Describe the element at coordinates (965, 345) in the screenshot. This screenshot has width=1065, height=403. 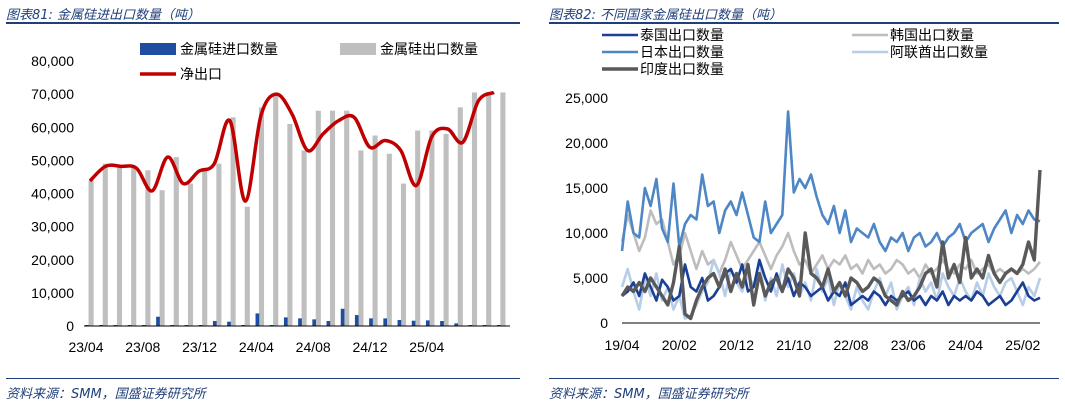
I see `right-x-tick-label: 24/04` at that location.